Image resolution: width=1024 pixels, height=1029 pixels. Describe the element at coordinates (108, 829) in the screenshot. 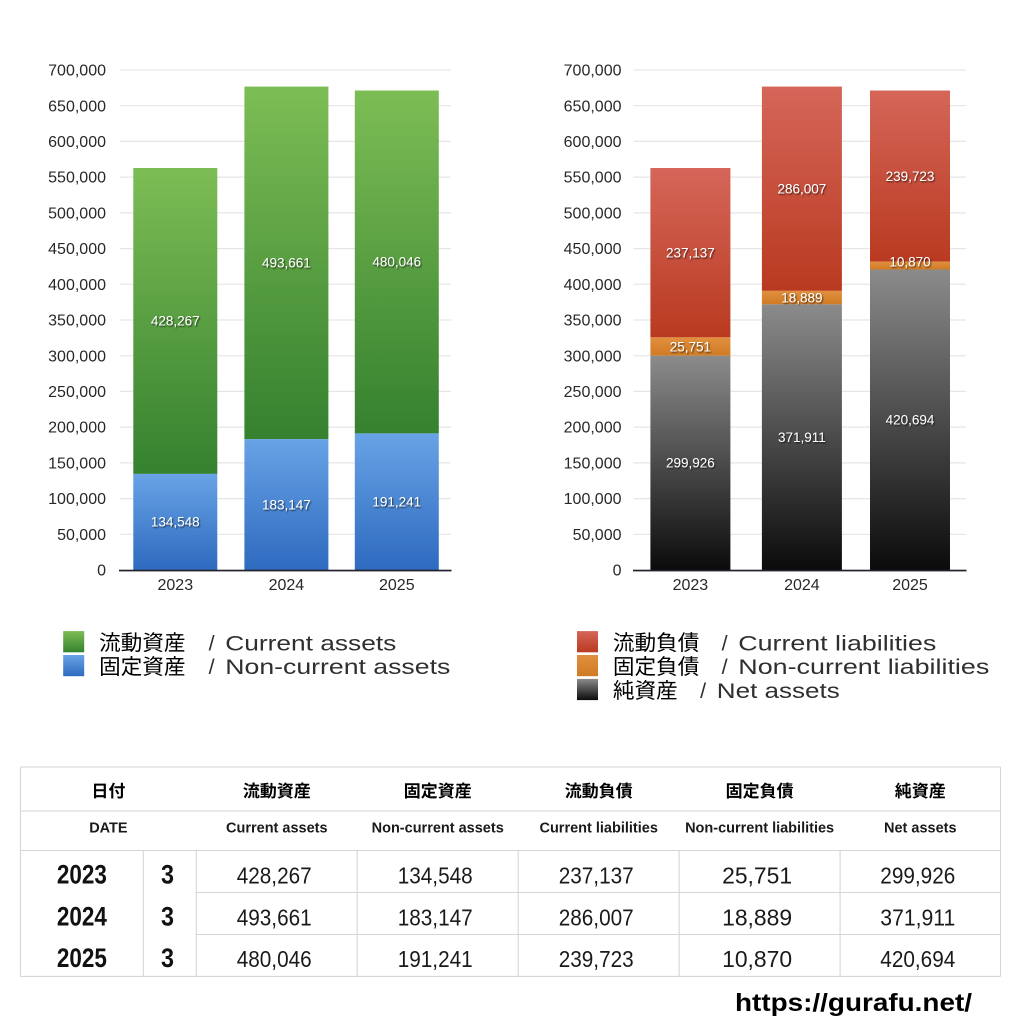

I see `svg-text: DATE` at that location.